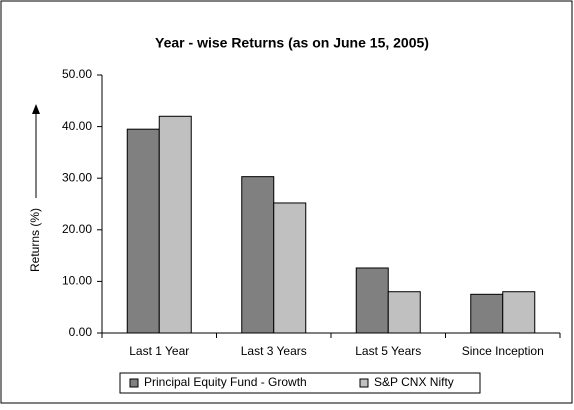 The width and height of the screenshot is (574, 410). What do you see at coordinates (388, 351) in the screenshot?
I see `x-tick-label: Last 5 Years` at bounding box center [388, 351].